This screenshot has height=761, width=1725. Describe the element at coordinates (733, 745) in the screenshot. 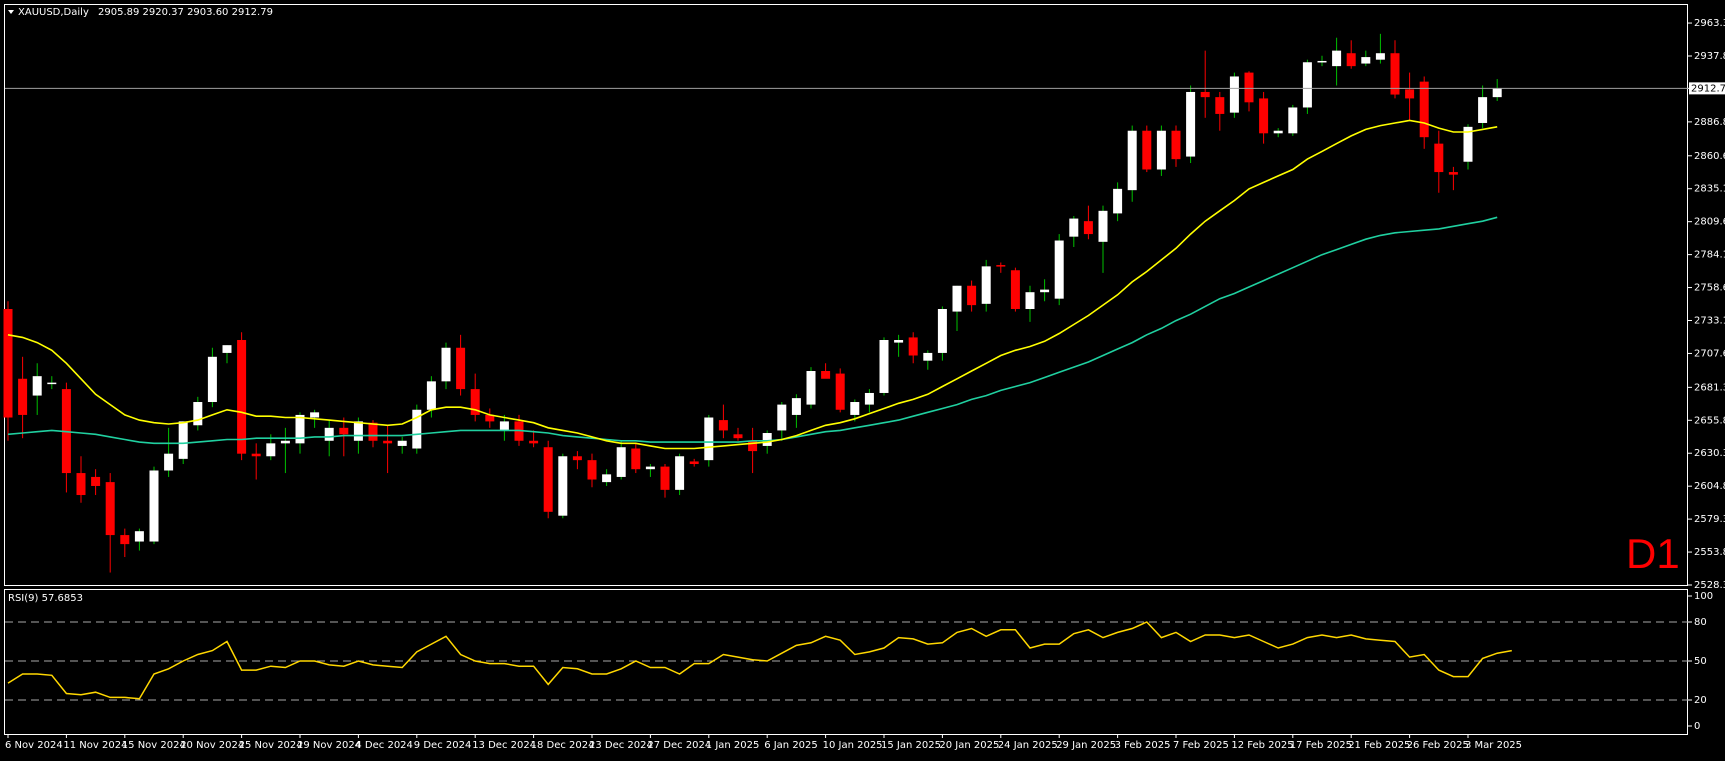

I see `time-tick-label: 1 Jan 2025` at that location.